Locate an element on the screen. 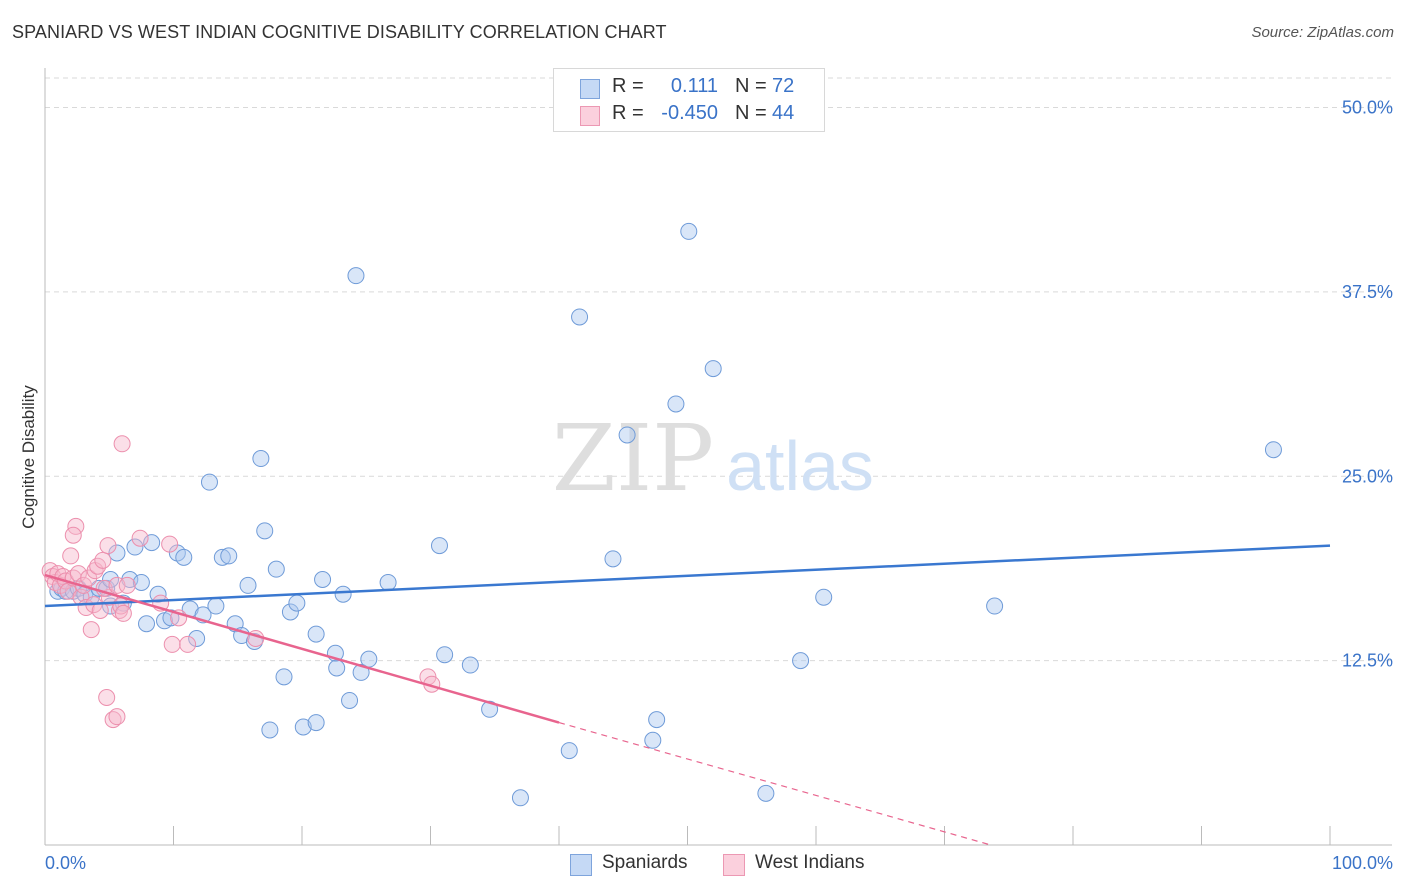  legend-row-spaniards: R = 0.111 N = 72 is located at coordinates (689, 88).